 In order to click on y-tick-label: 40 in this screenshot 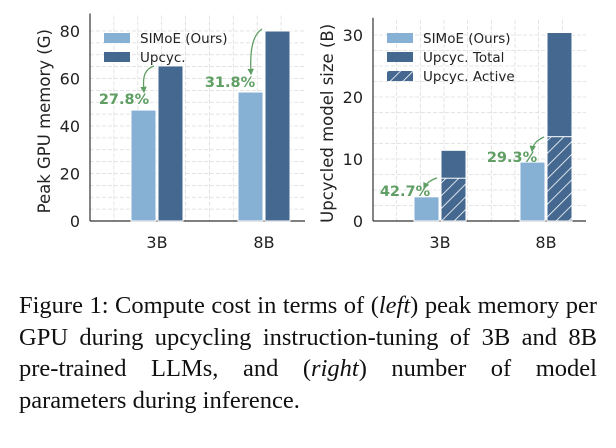, I will do `click(70, 126)`.